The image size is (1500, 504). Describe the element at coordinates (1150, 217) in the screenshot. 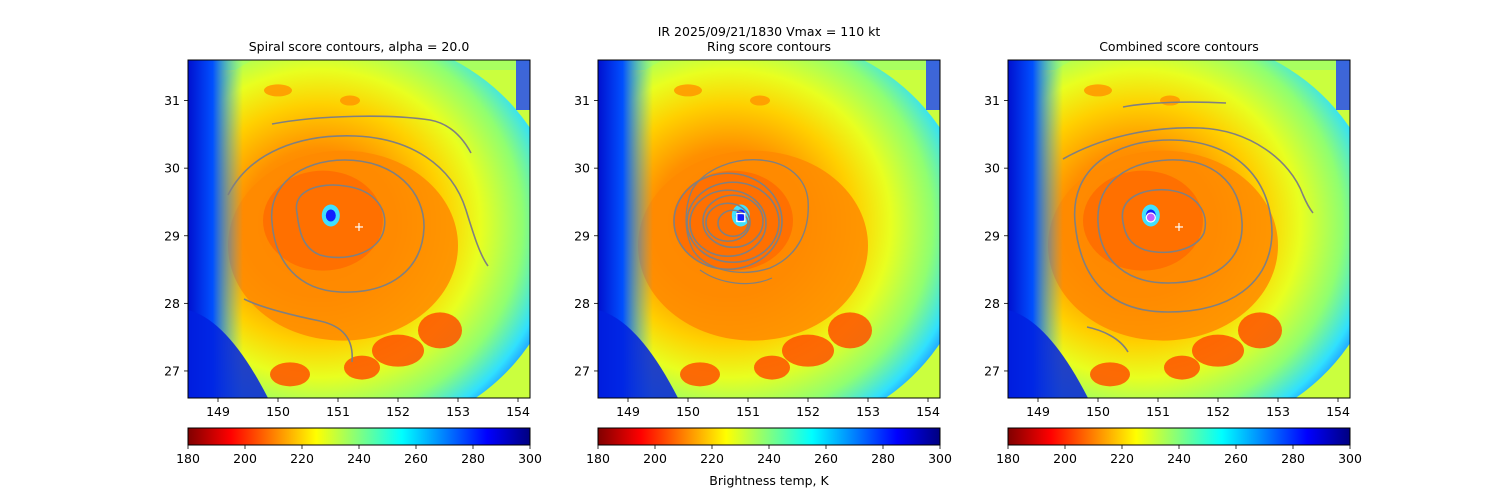

I see `marker-combined-center` at that location.